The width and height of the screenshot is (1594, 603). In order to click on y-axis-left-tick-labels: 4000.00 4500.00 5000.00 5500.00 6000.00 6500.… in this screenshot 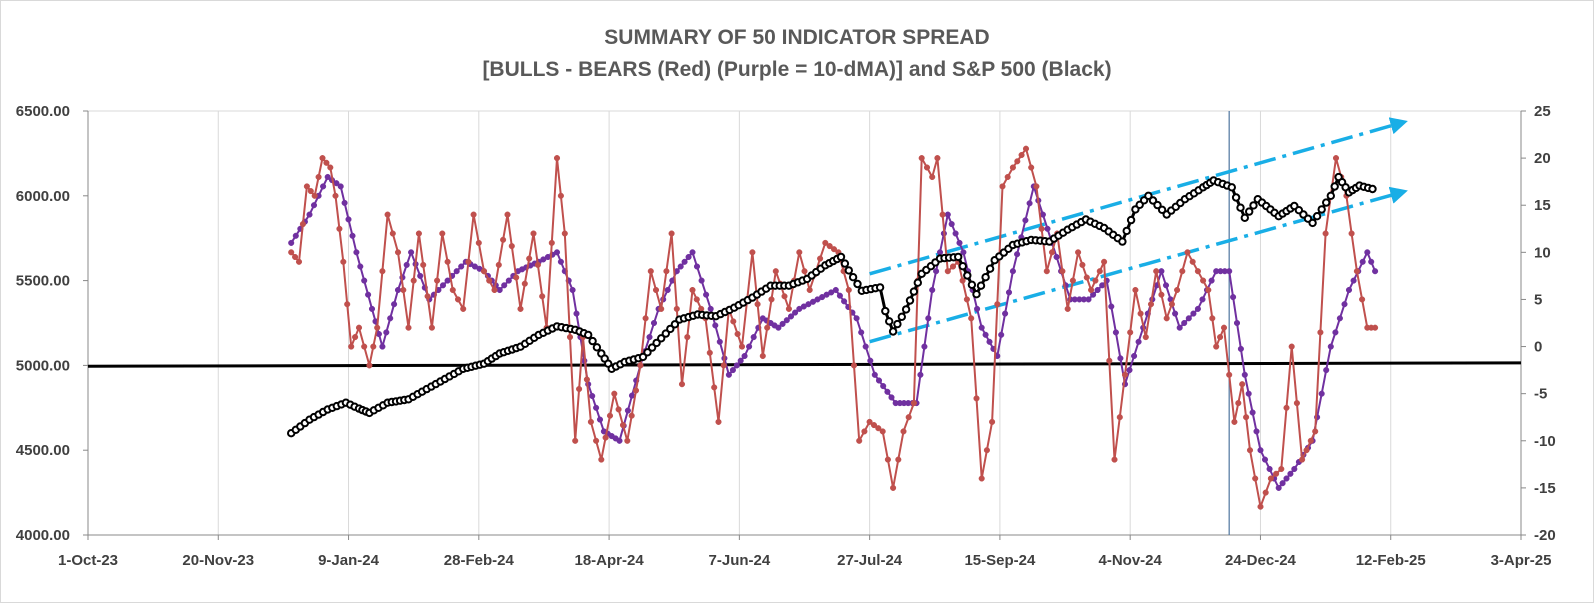, I will do `click(43, 323)`.